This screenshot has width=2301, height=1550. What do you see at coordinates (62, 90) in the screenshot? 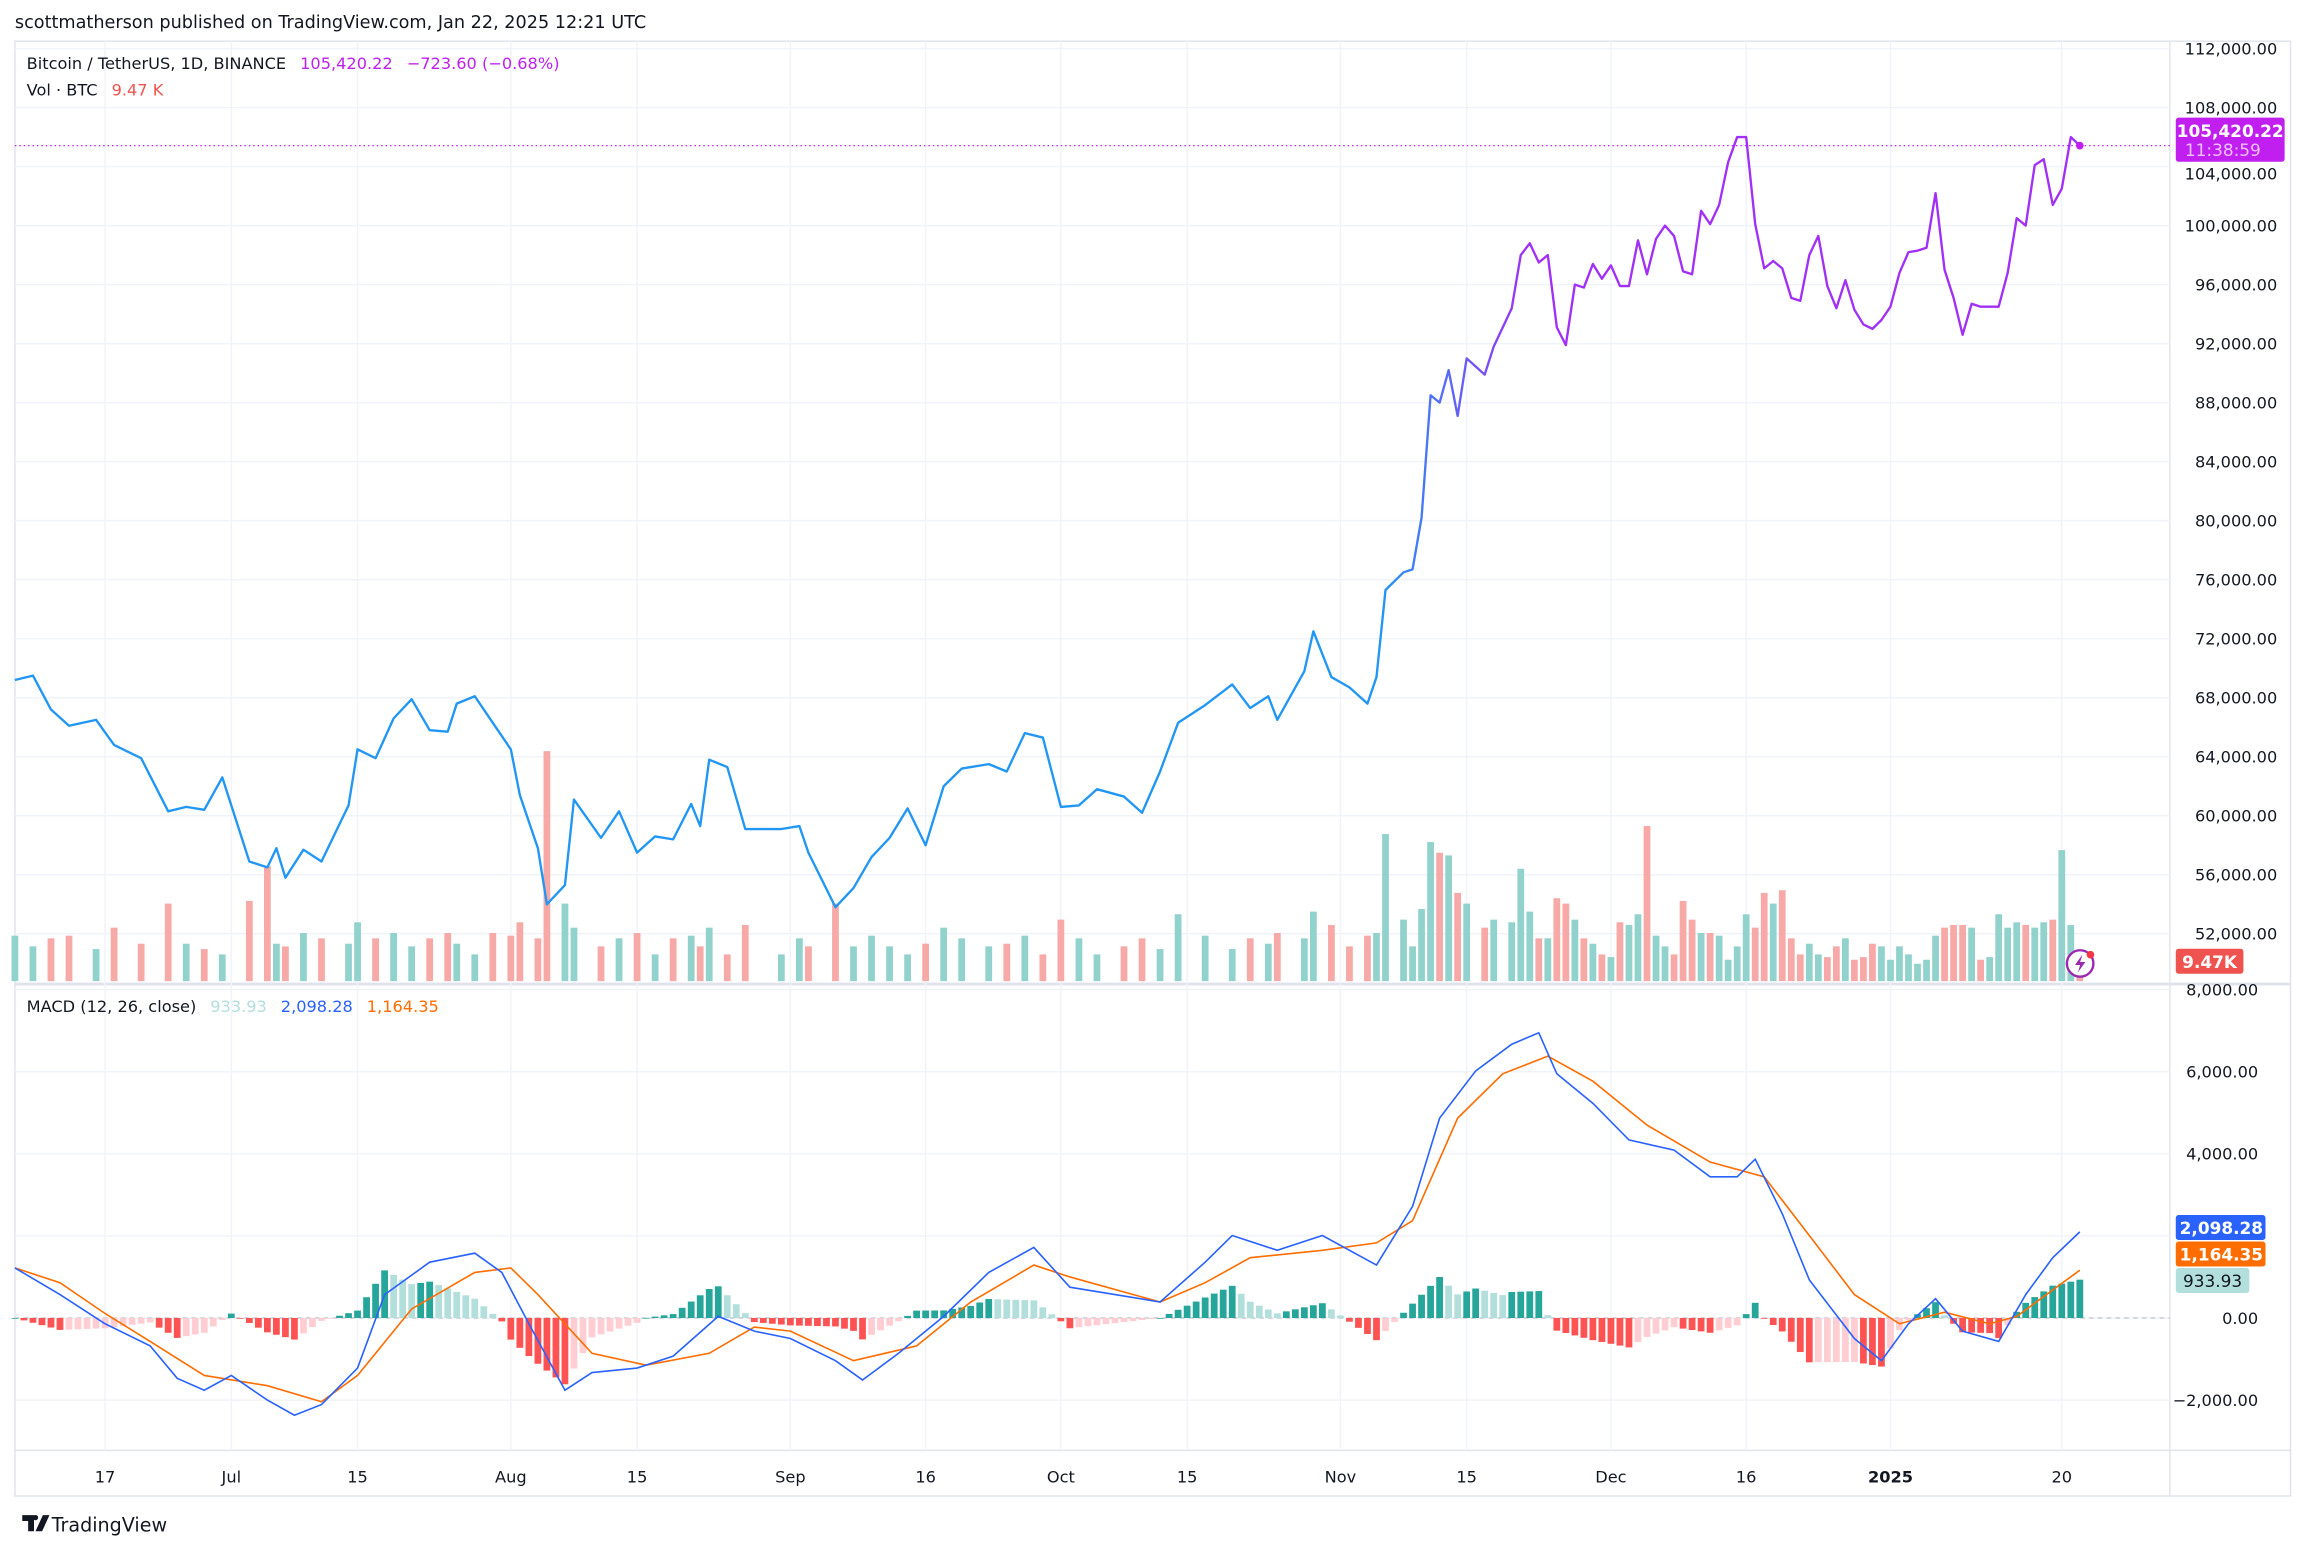
I see `volume-title: Vol · BTC` at bounding box center [62, 90].